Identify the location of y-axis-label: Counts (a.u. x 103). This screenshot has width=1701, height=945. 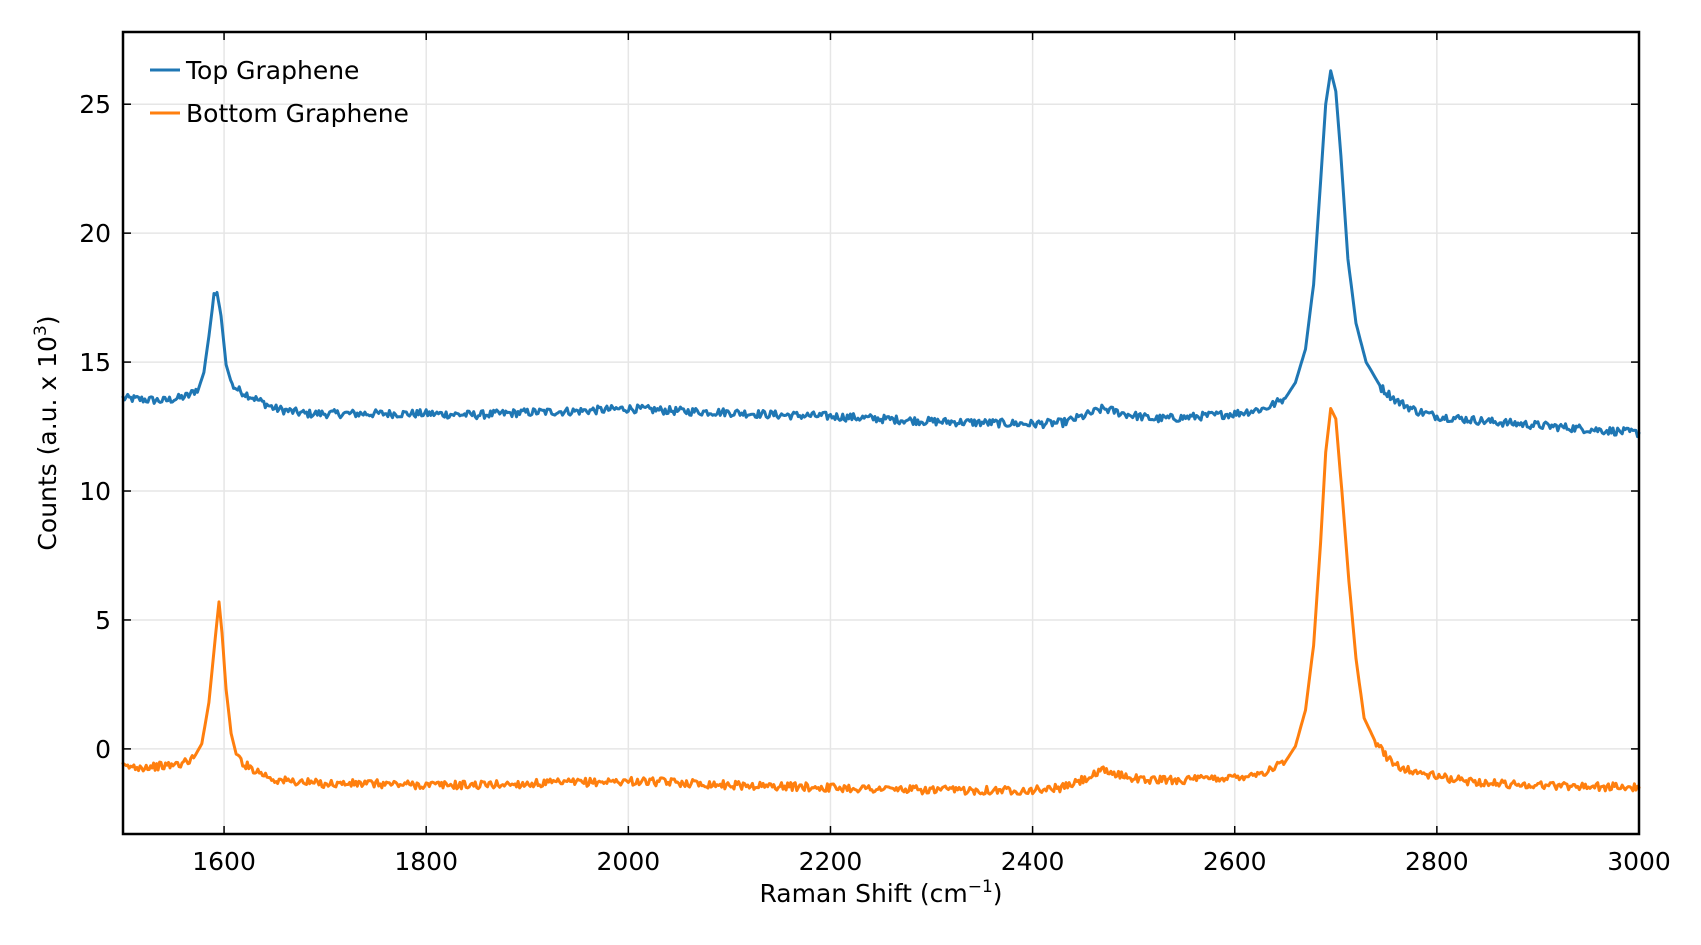
(46, 432).